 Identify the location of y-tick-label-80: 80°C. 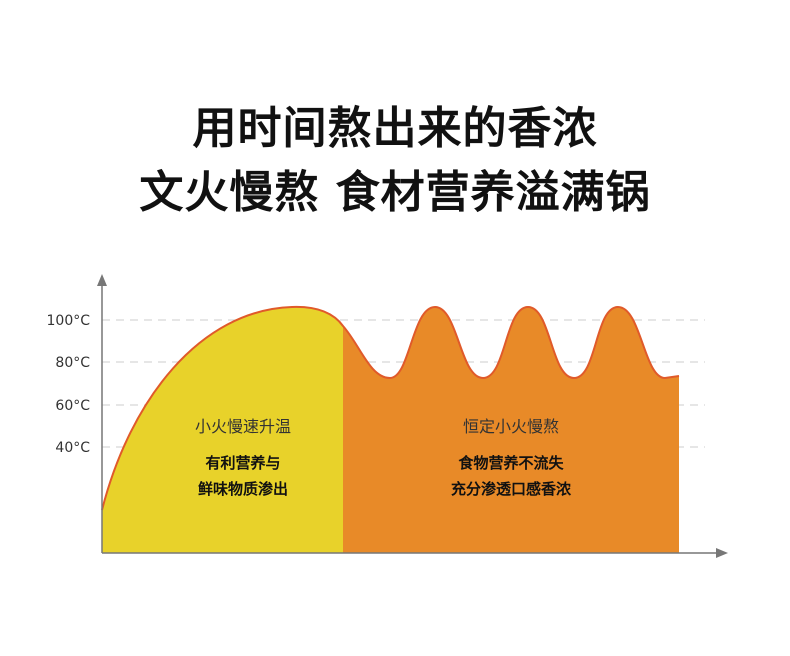
(72, 363).